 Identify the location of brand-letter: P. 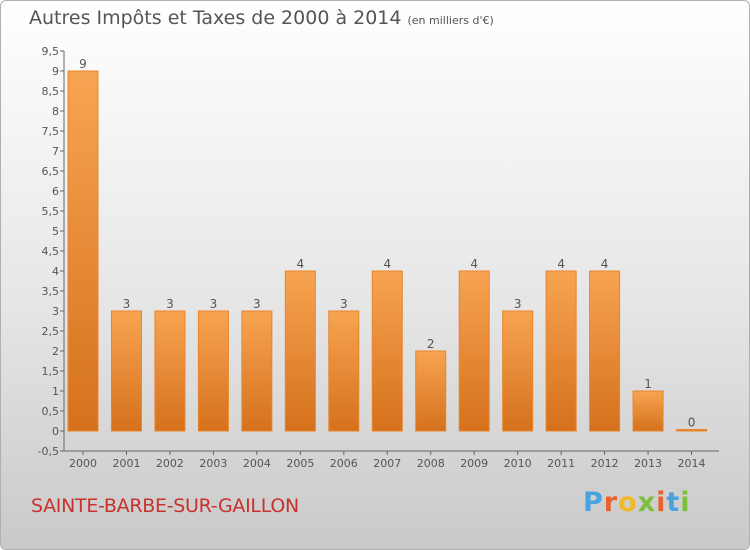
(593, 502).